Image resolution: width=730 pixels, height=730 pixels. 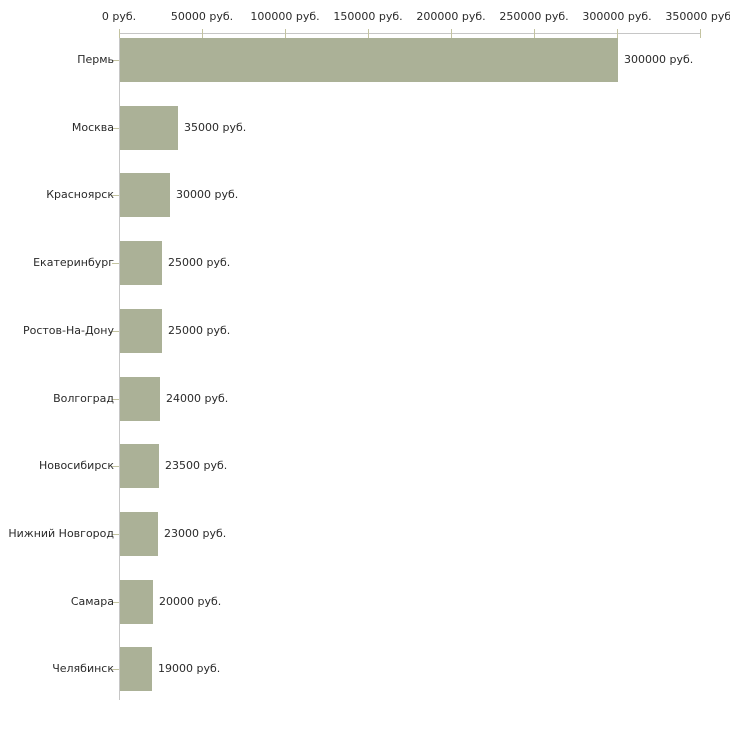 I want to click on value-label: 19000 руб., so click(x=189, y=668).